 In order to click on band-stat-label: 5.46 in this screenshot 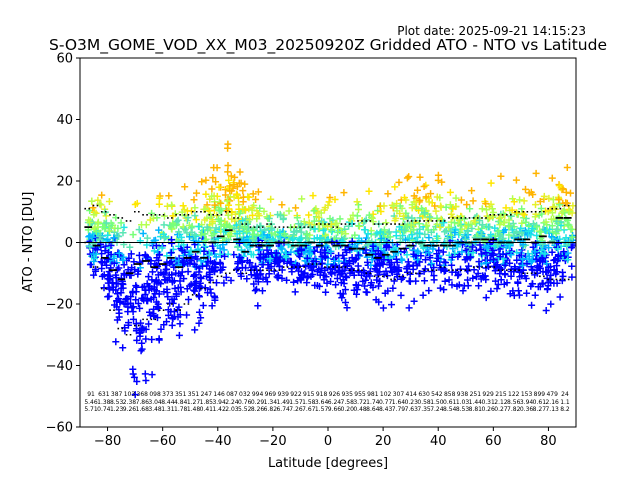, I will do `click(91, 402)`.